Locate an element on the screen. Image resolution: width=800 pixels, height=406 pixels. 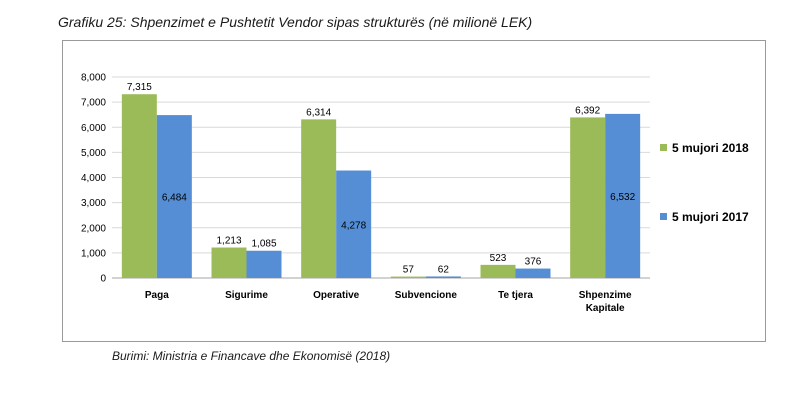
data-label: 6,392 is located at coordinates (587, 110).